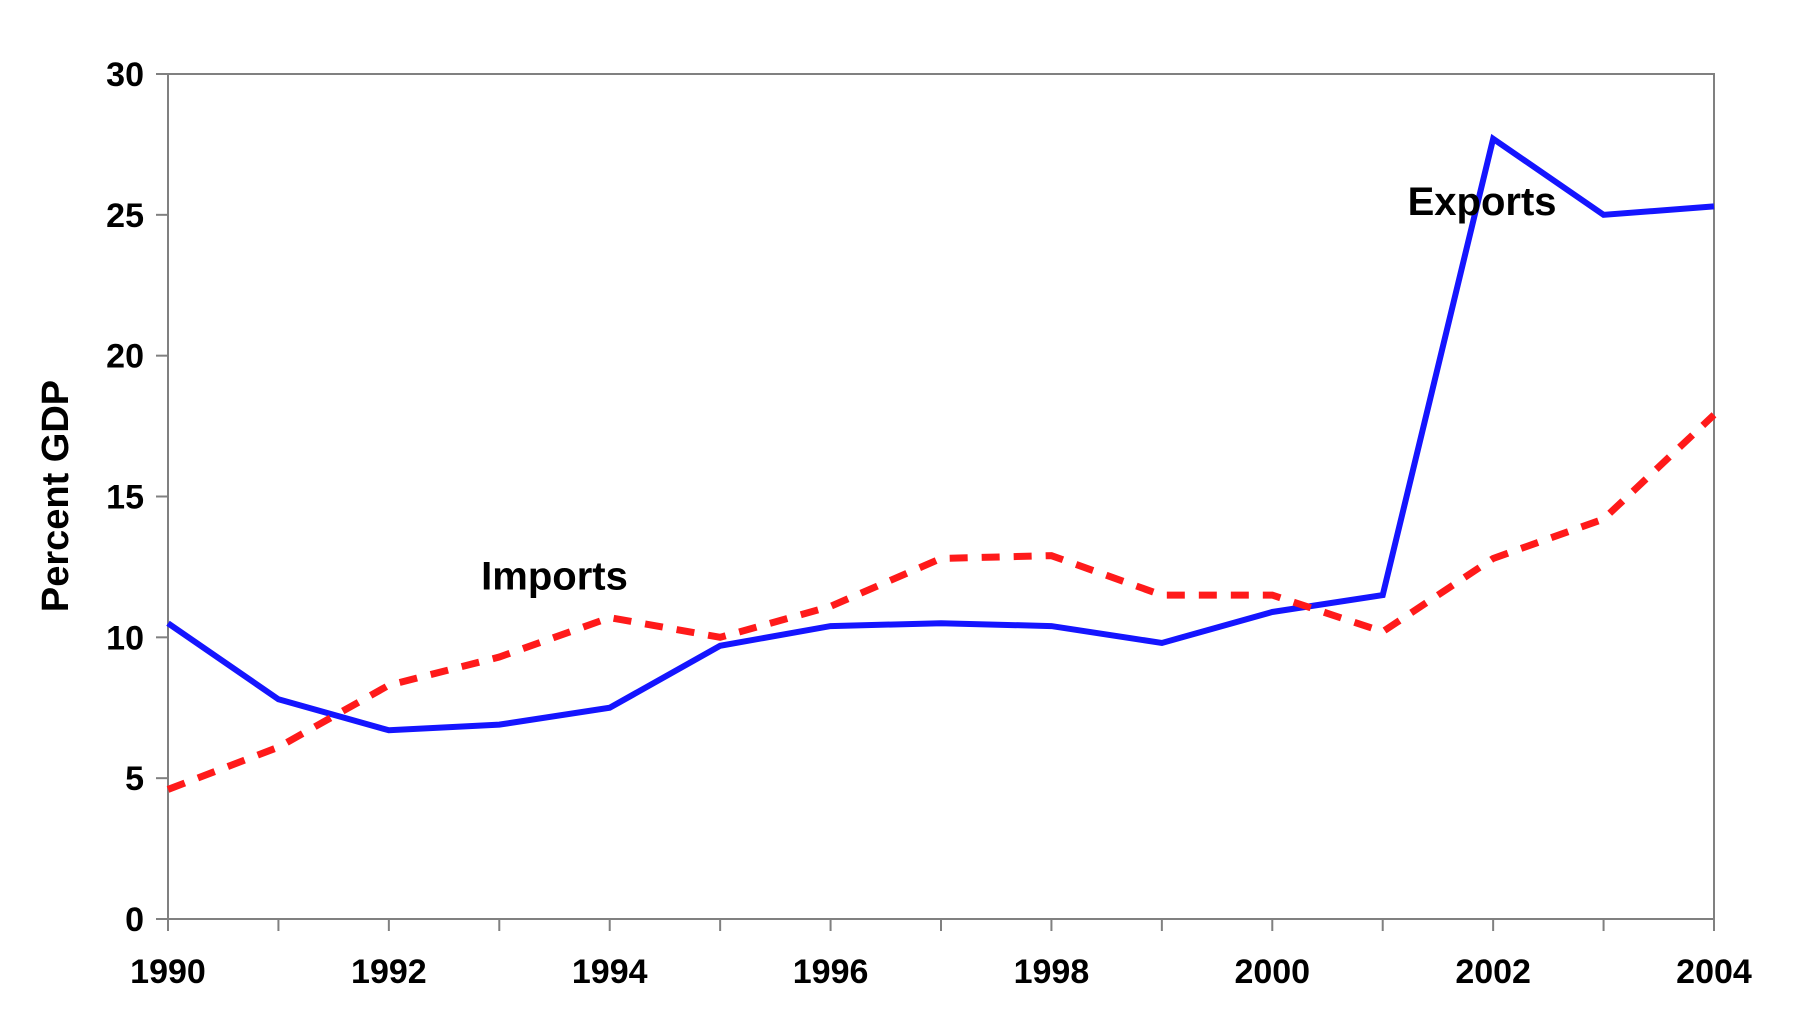  Describe the element at coordinates (1482, 202) in the screenshot. I see `exports-annotation: Exports` at that location.